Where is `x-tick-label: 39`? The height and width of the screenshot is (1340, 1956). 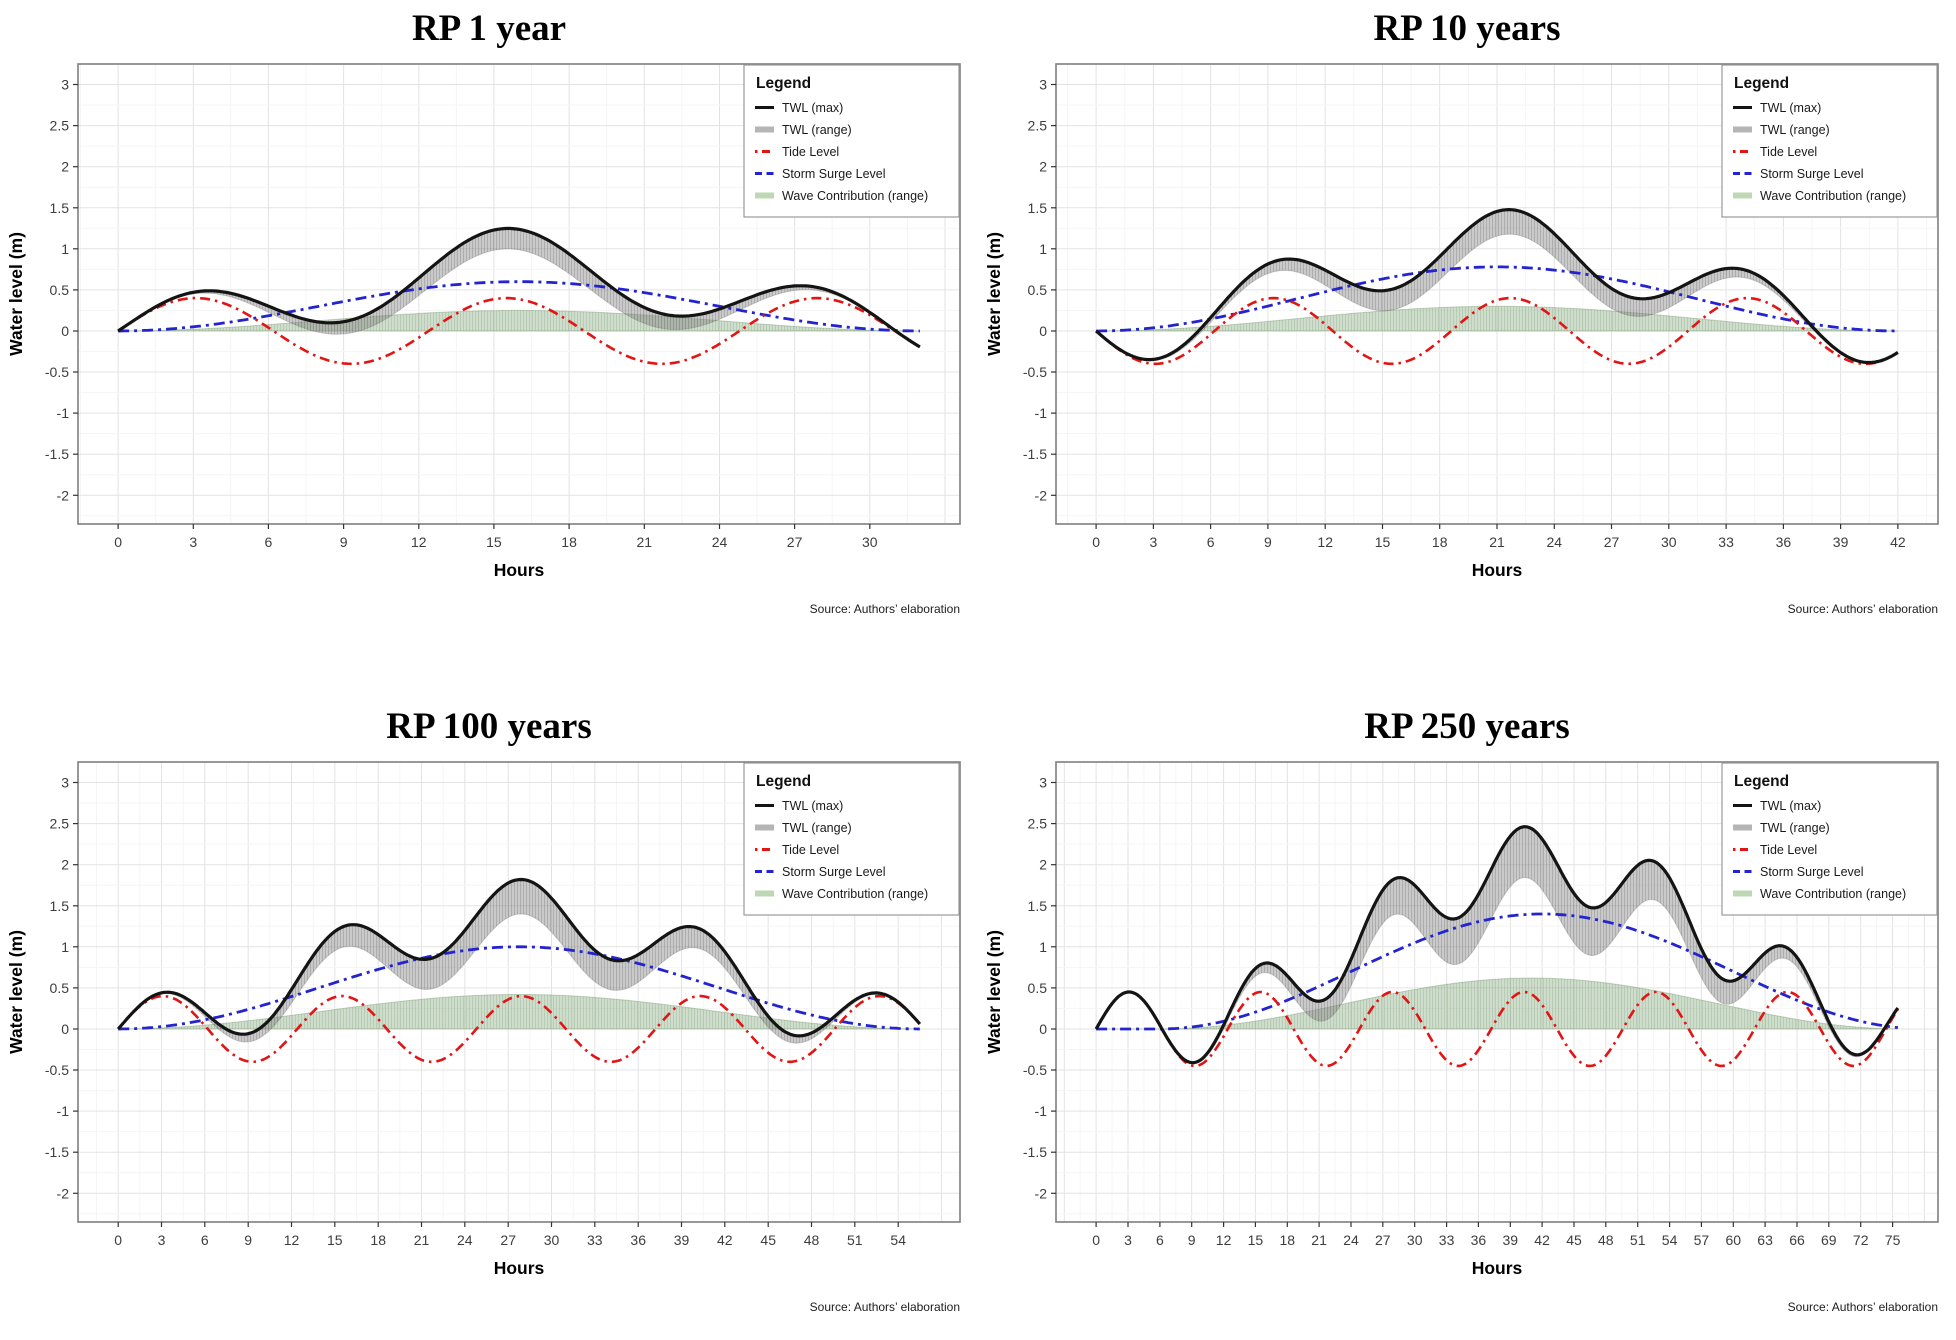 x-tick-label: 39 is located at coordinates (1511, 1240).